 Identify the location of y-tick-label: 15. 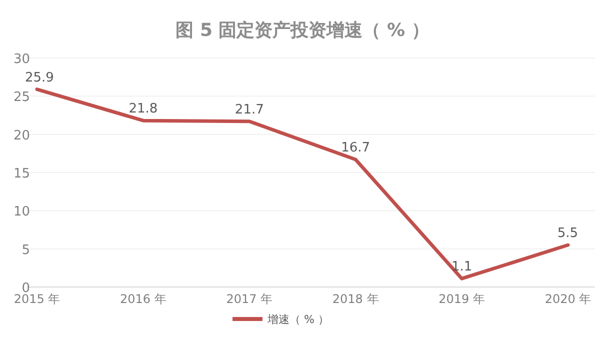
(21, 174).